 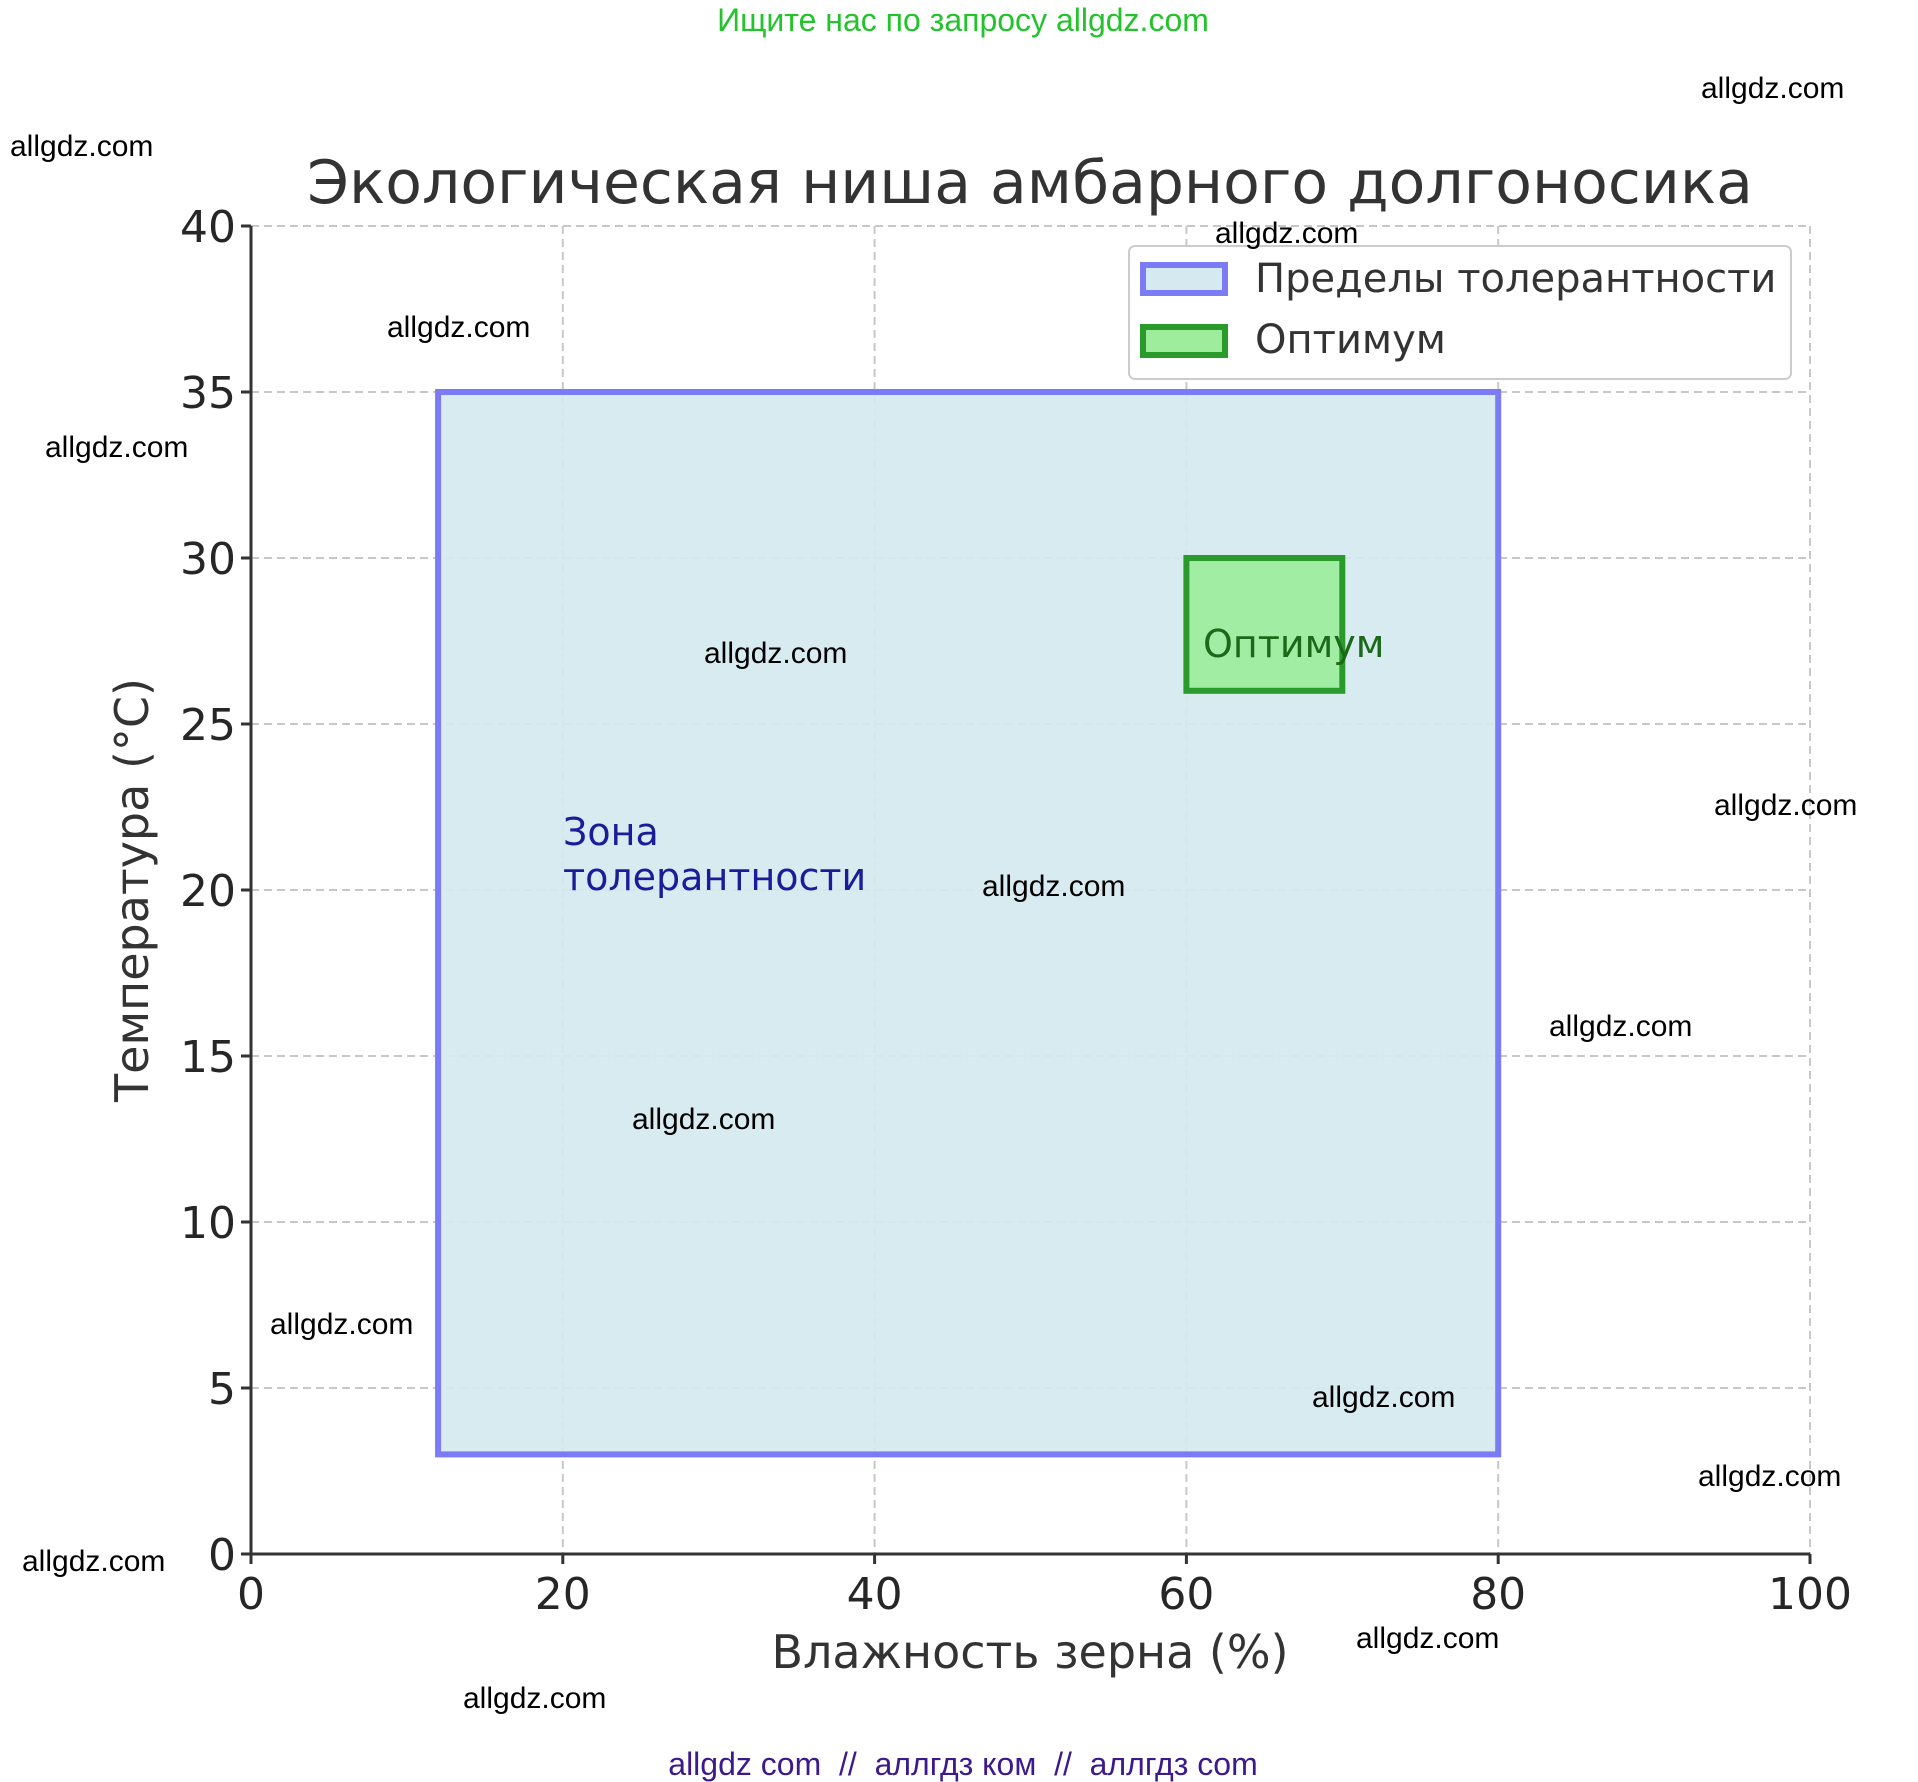 What do you see at coordinates (1293, 644) in the screenshot?
I see `annotation-optimum: Оптимум` at bounding box center [1293, 644].